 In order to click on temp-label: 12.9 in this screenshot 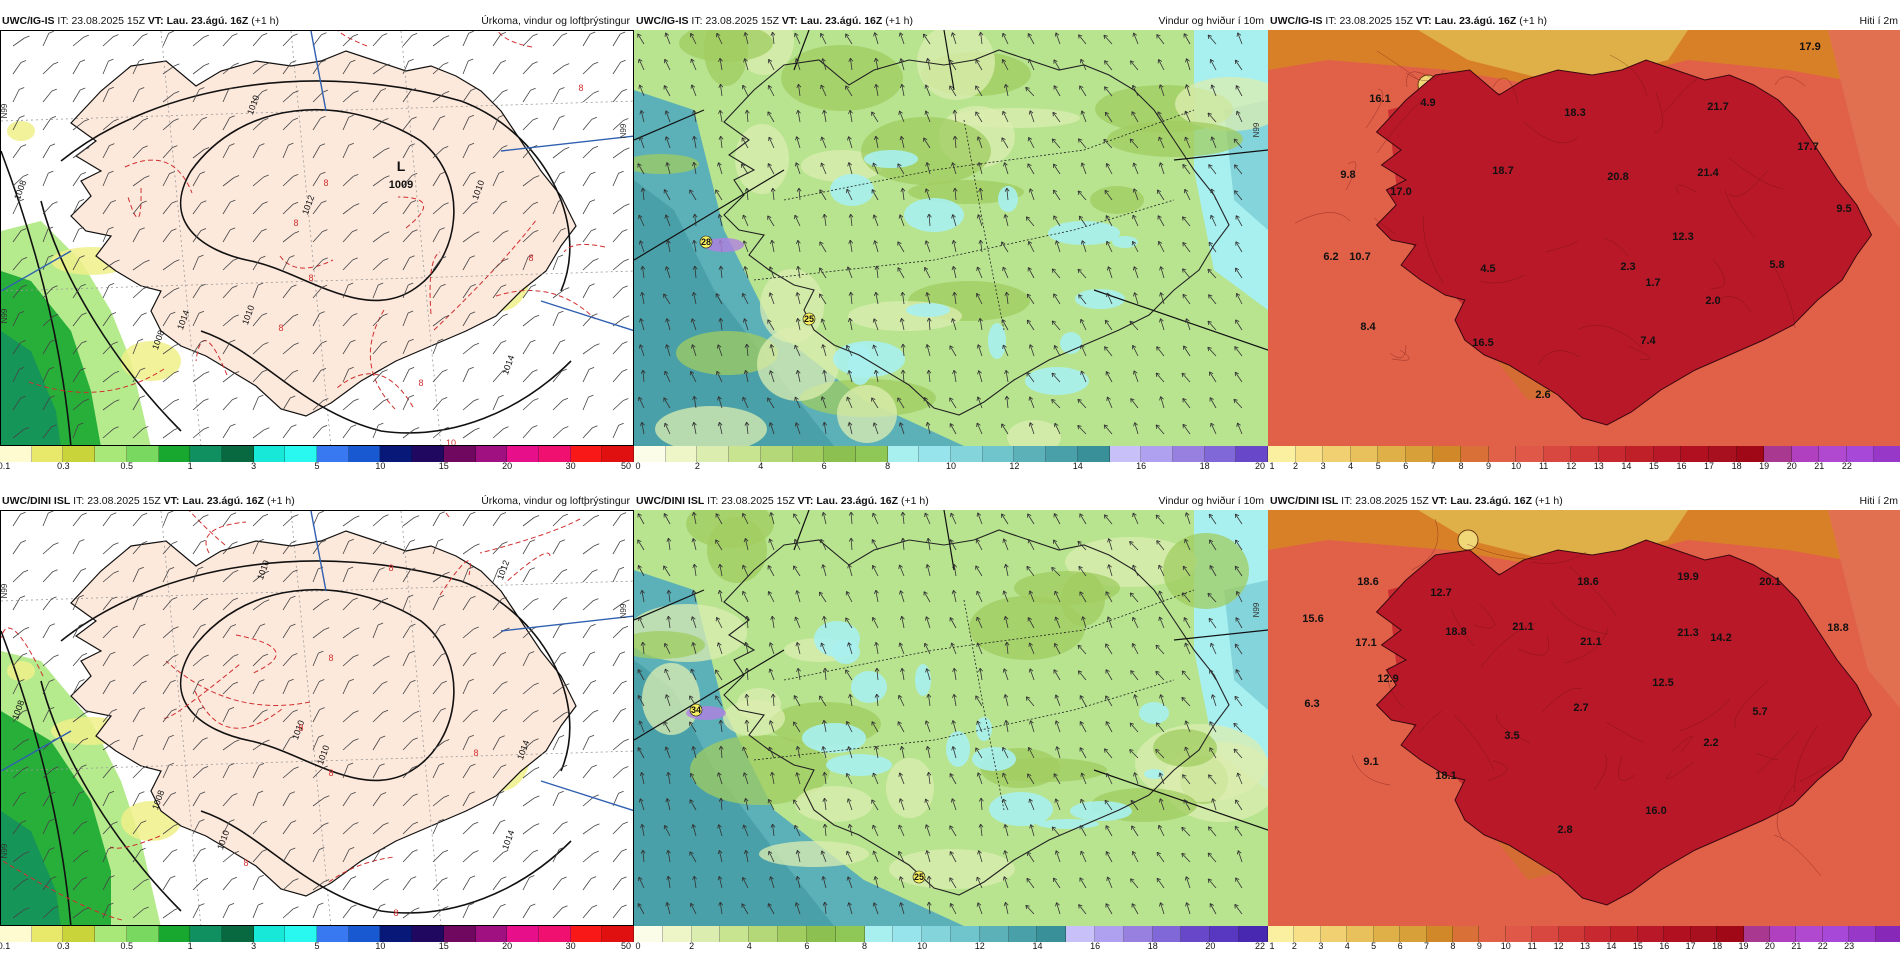, I will do `click(1387, 679)`.